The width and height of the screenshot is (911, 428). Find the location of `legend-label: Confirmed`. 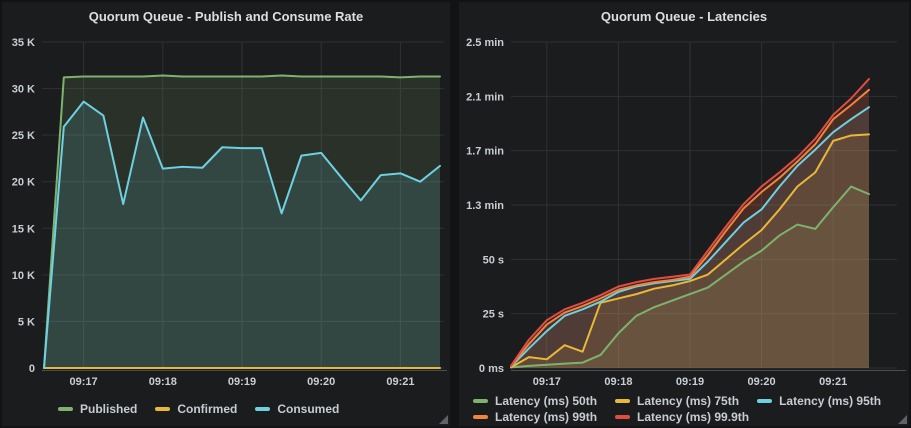

legend-label: Confirmed is located at coordinates (207, 409).